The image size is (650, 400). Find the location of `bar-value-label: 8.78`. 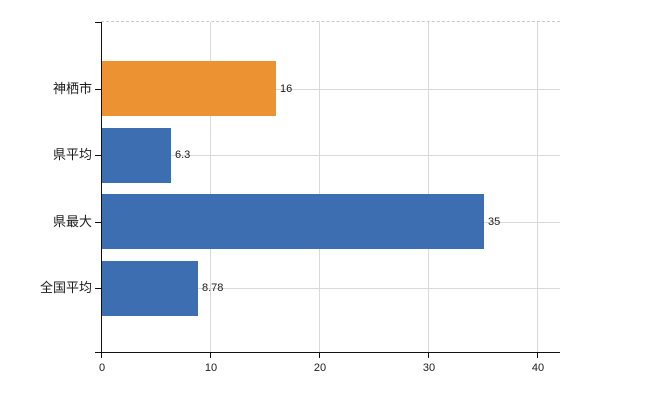

bar-value-label: 8.78 is located at coordinates (213, 288).